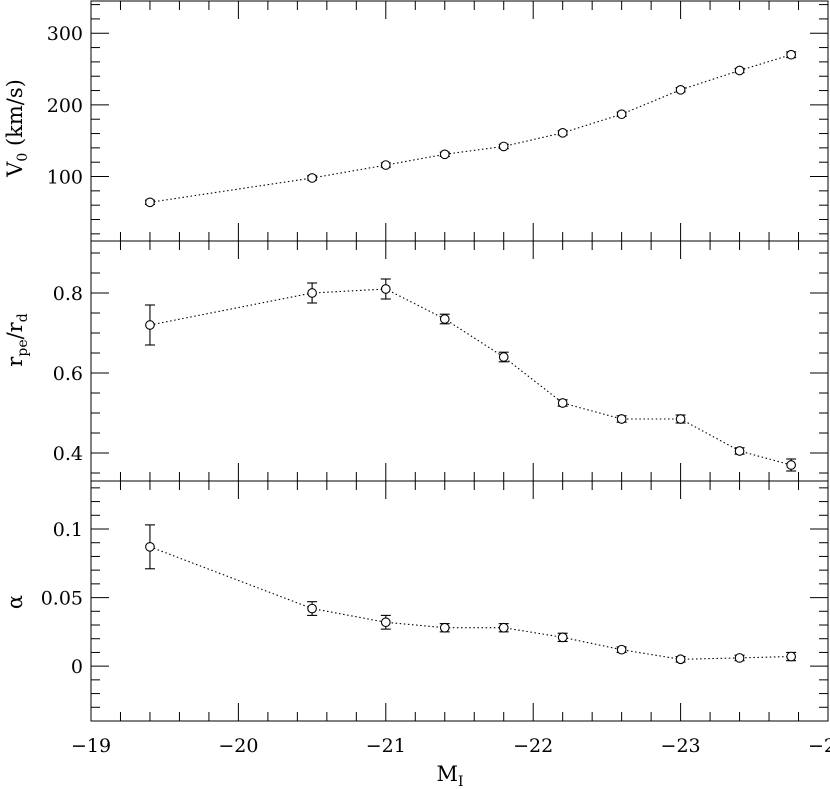  Describe the element at coordinates (238, 746) in the screenshot. I see `x-tick-label: −20` at that location.